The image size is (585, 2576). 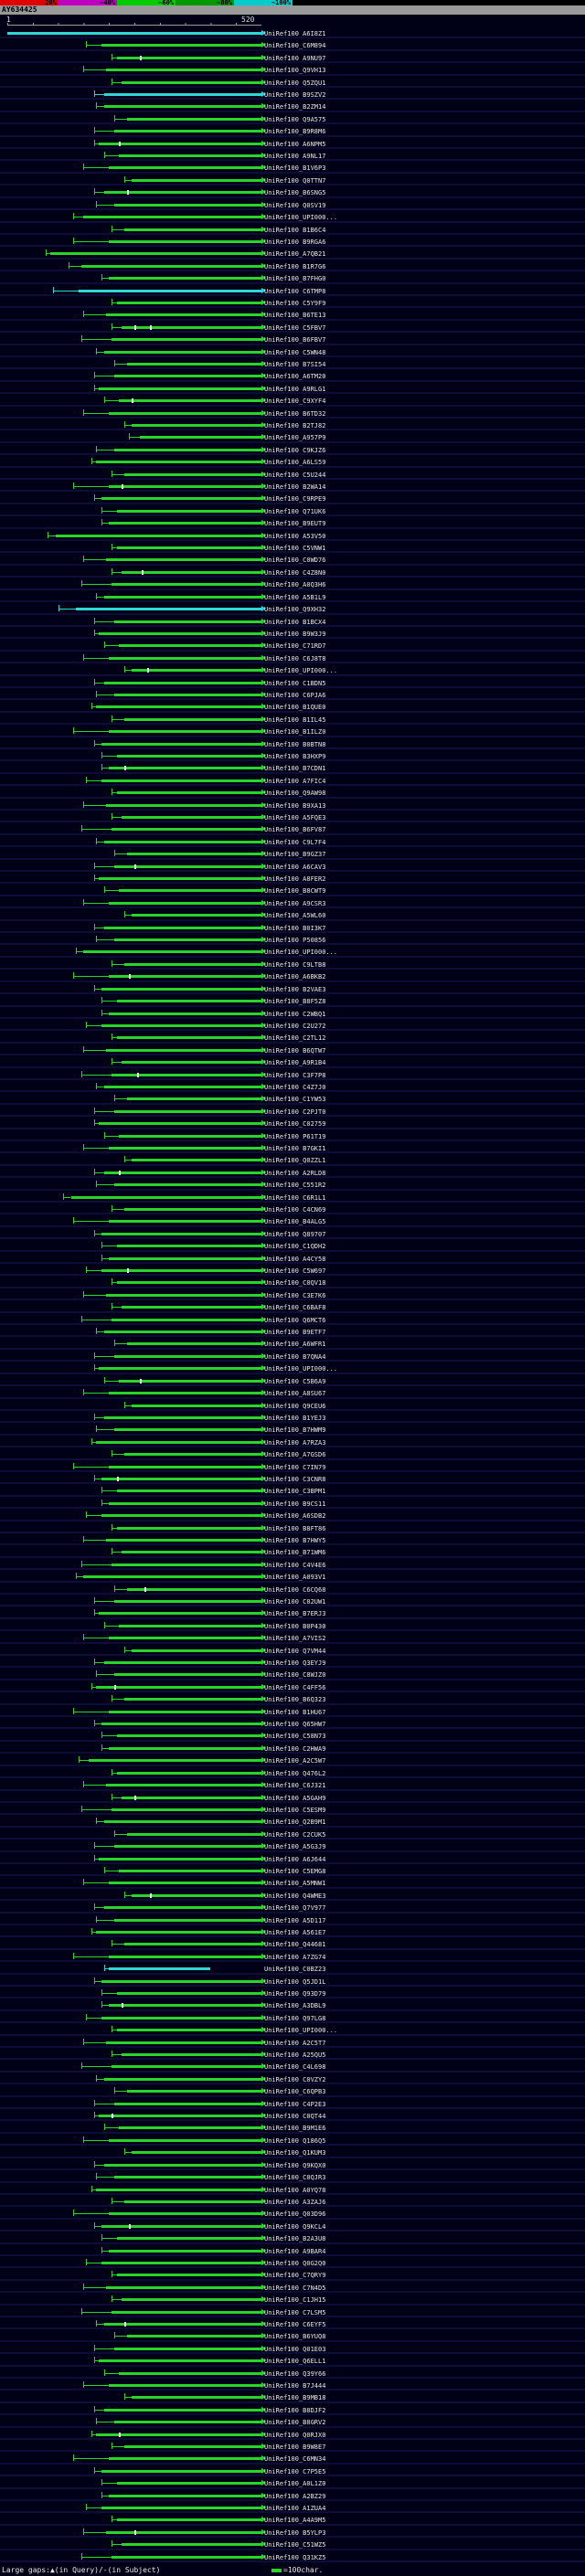 I want to click on hit-row: UniRef100_Q01E03, so click(x=293, y=2349).